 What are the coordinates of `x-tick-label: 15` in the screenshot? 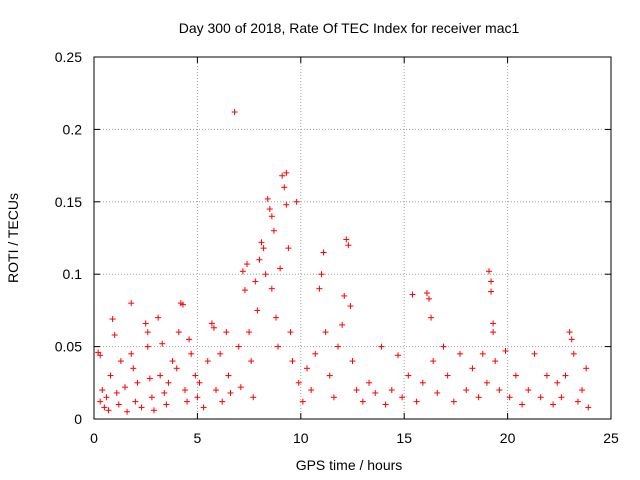 It's located at (404, 438).